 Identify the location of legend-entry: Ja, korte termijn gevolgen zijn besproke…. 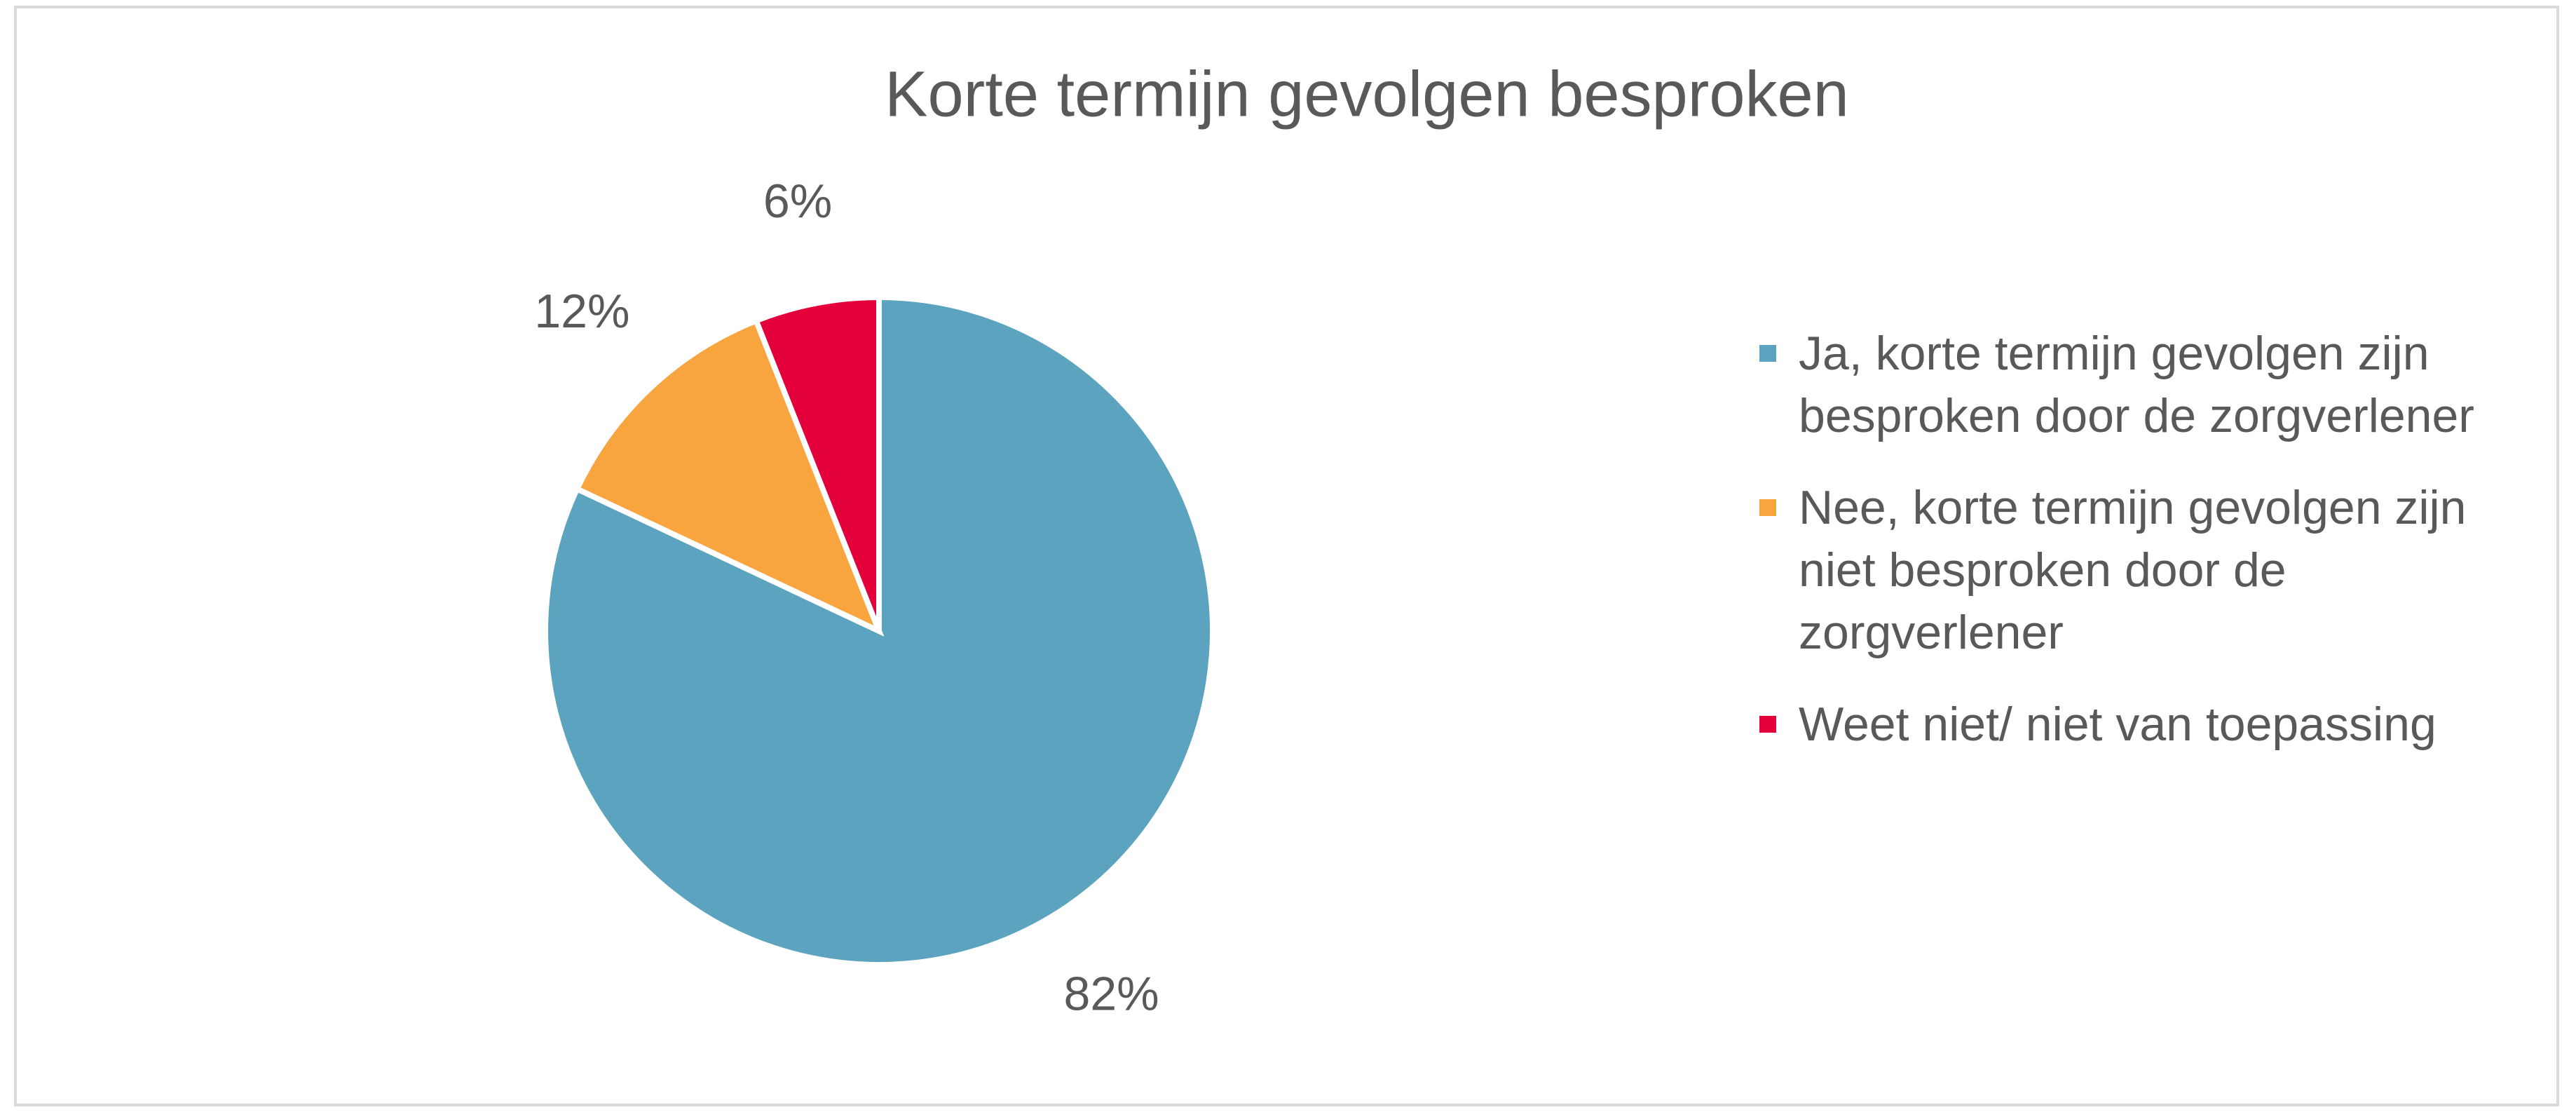
(2144, 385).